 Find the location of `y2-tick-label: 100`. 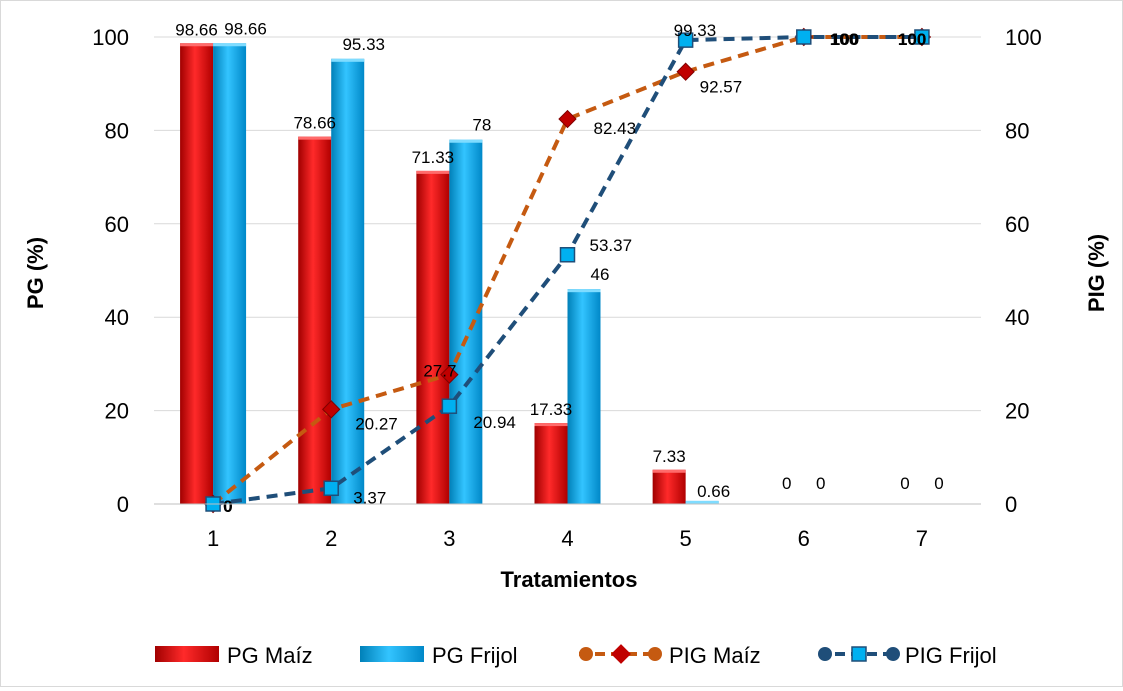

y2-tick-label: 100 is located at coordinates (1023, 37).